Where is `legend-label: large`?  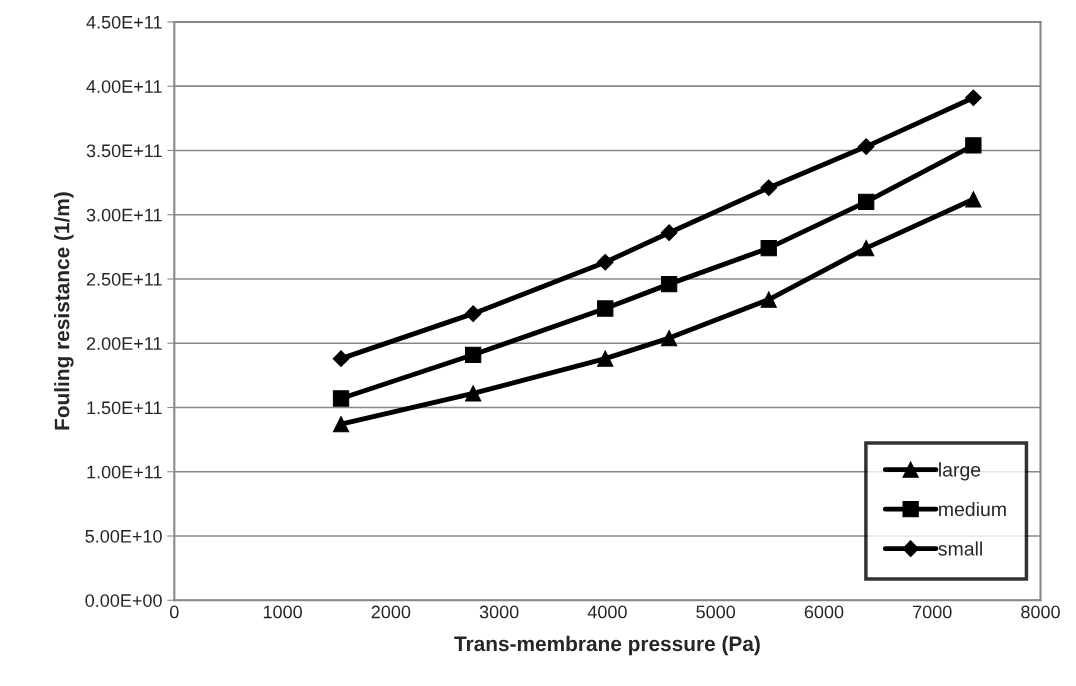
legend-label: large is located at coordinates (960, 471).